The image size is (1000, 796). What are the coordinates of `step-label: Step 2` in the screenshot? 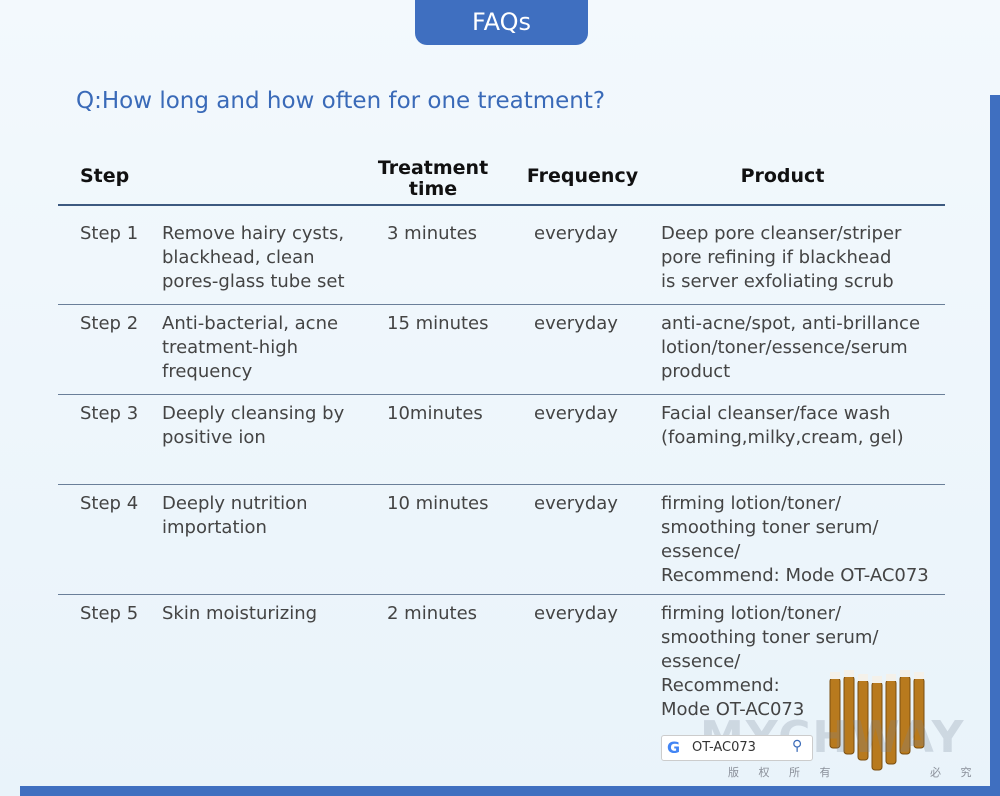 It's located at (109, 323).